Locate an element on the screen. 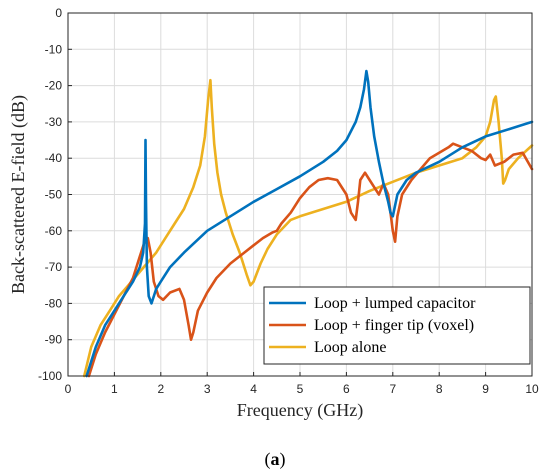  y-tick-label: -10 is located at coordinates (54, 49).